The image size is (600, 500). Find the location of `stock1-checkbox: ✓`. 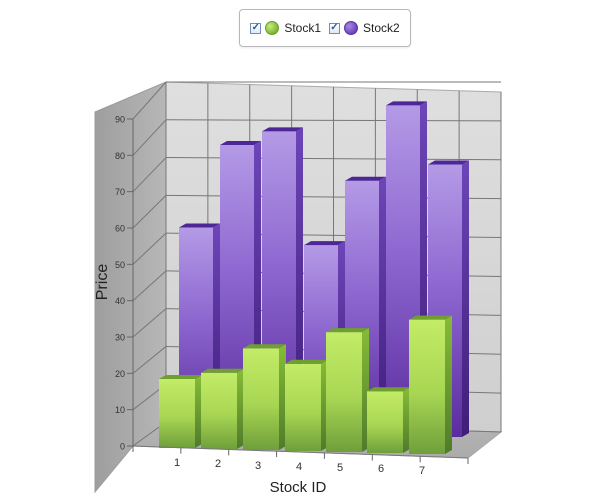

stock1-checkbox: ✓ is located at coordinates (256, 28).